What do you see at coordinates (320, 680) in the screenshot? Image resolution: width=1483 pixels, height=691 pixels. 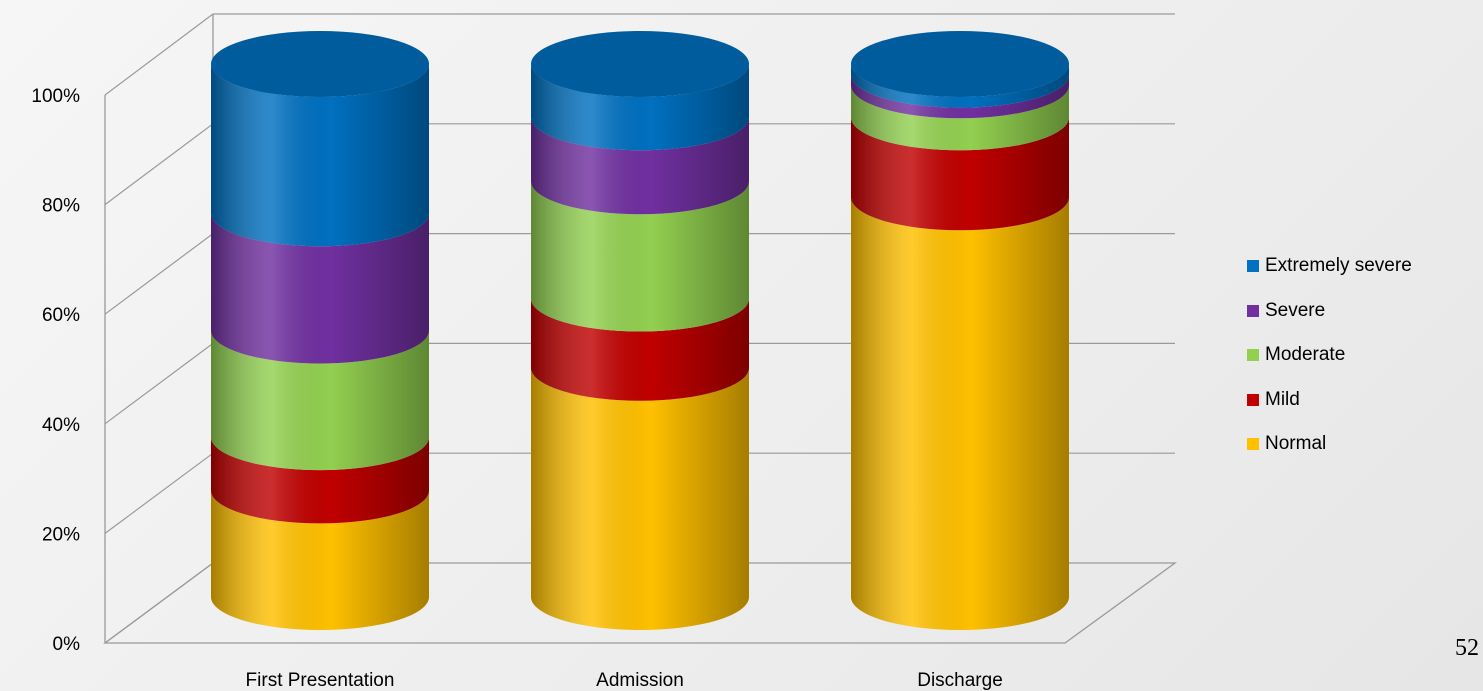 I see `x-category-label: First Presentation` at bounding box center [320, 680].